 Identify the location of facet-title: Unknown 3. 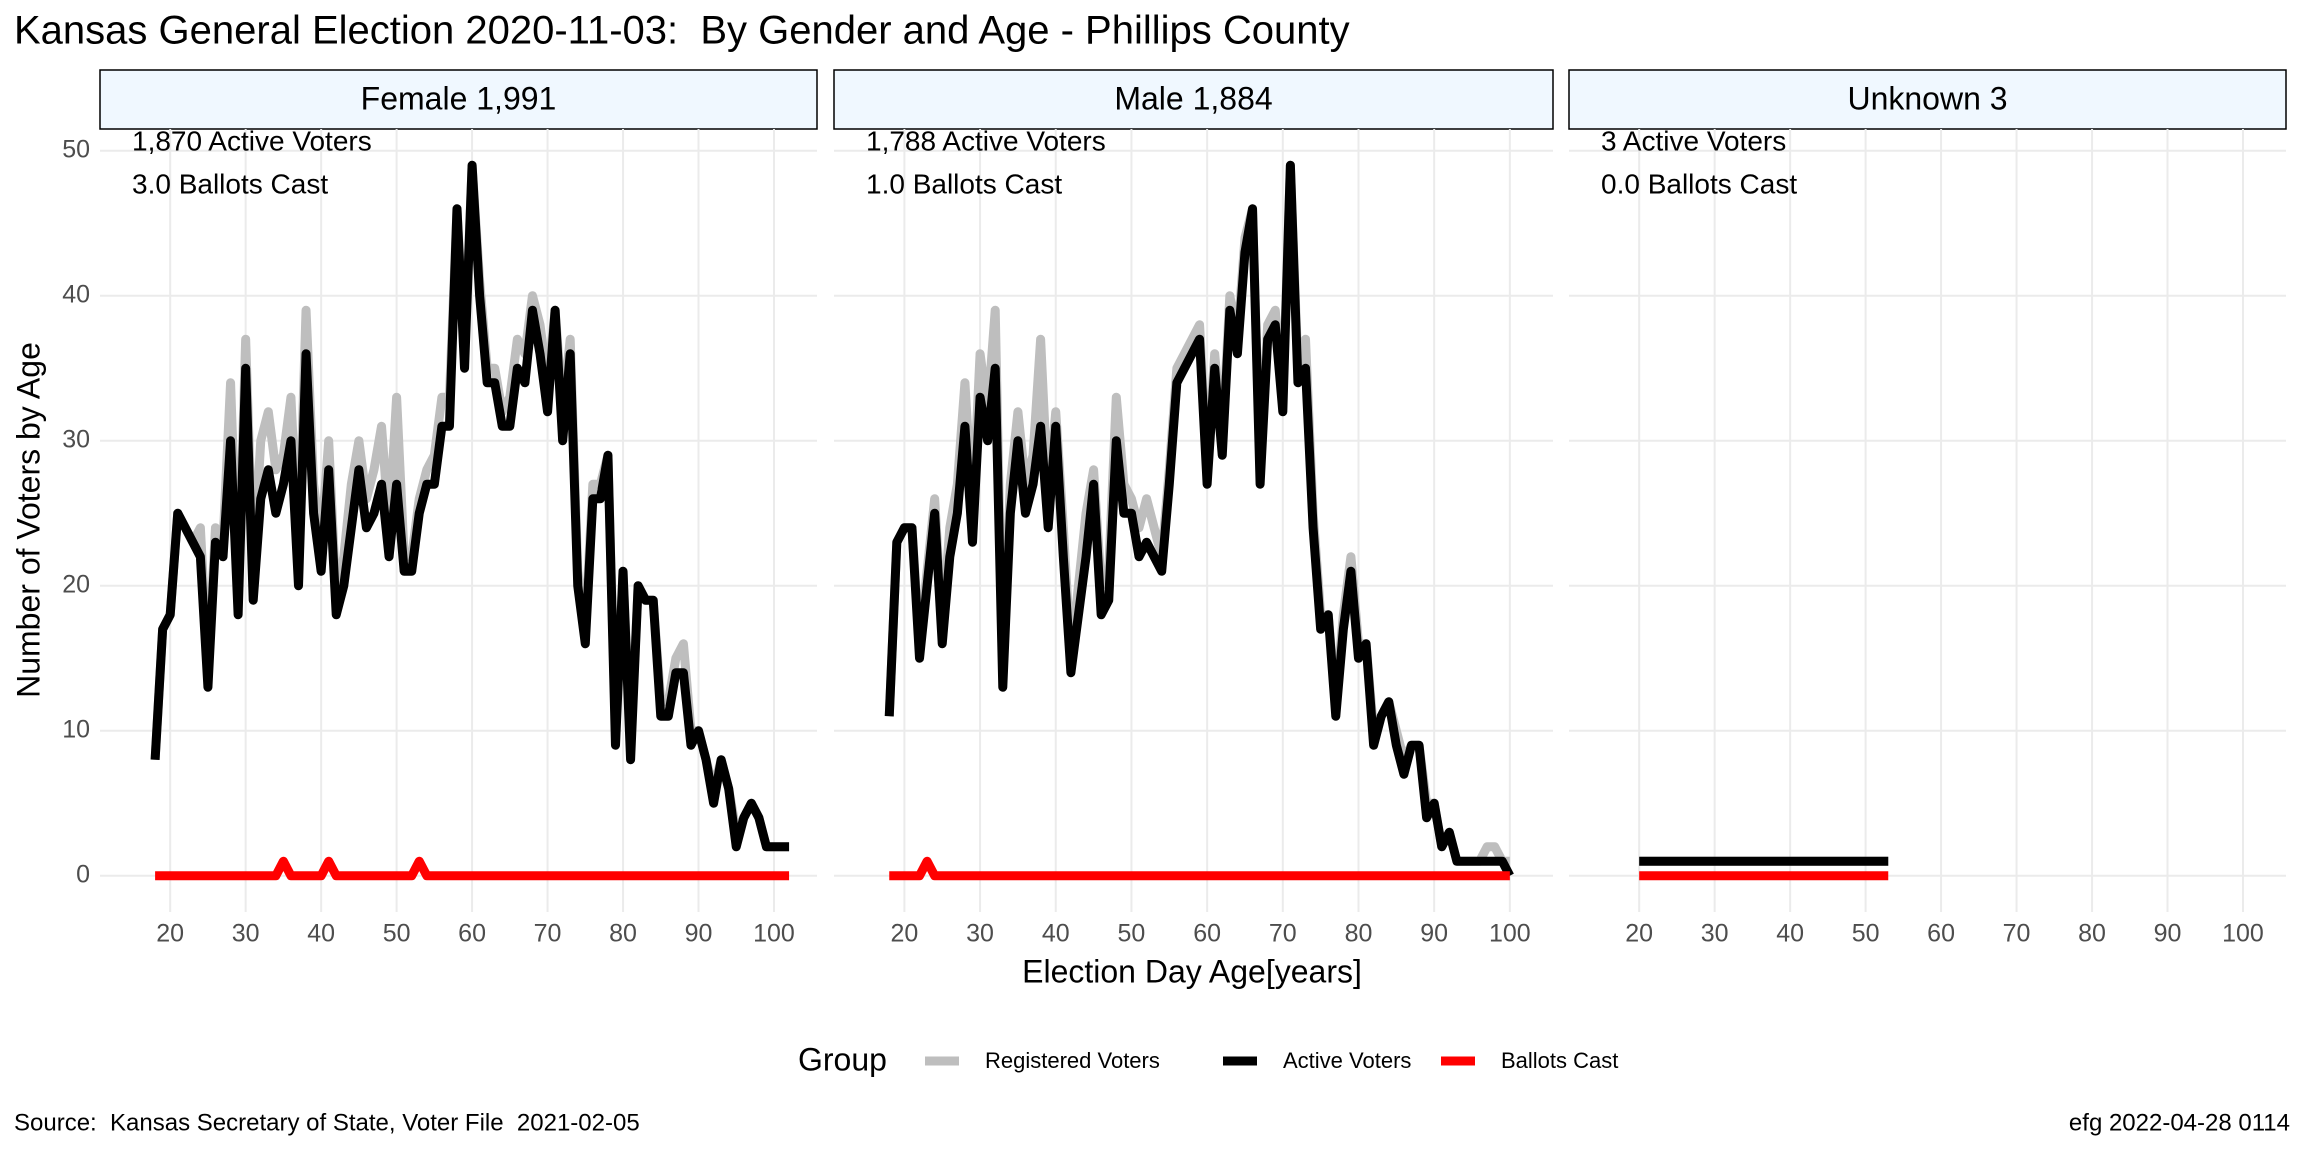
(1927, 98).